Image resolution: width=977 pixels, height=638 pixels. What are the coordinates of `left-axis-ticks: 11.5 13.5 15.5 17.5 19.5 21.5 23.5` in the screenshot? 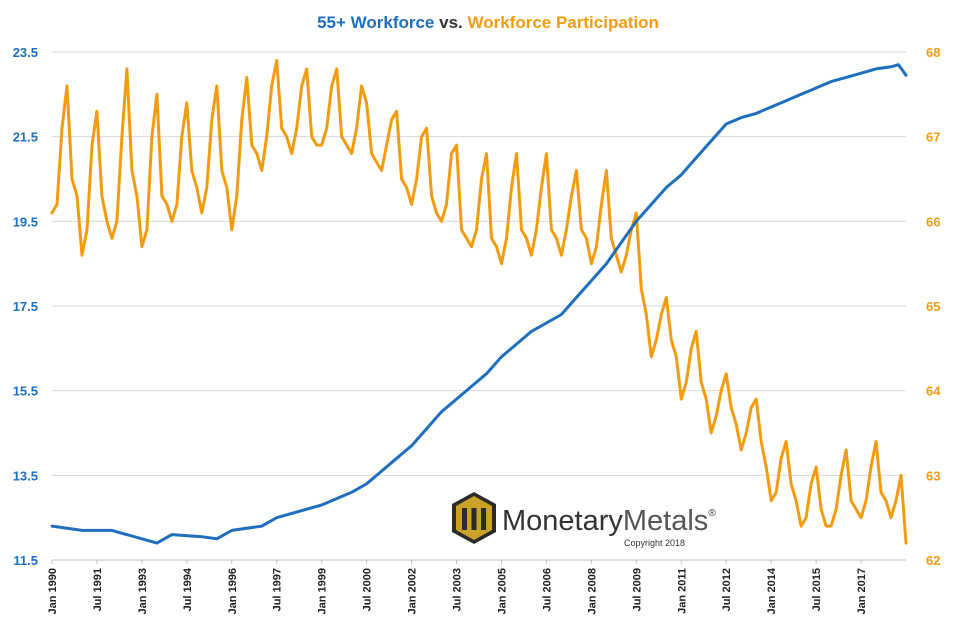 It's located at (25, 306).